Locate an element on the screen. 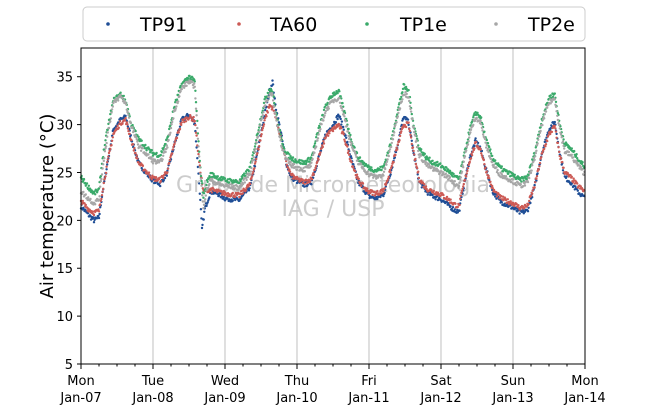 The height and width of the screenshot is (409, 650). x-tick-label-weekday: Wed is located at coordinates (225, 381).